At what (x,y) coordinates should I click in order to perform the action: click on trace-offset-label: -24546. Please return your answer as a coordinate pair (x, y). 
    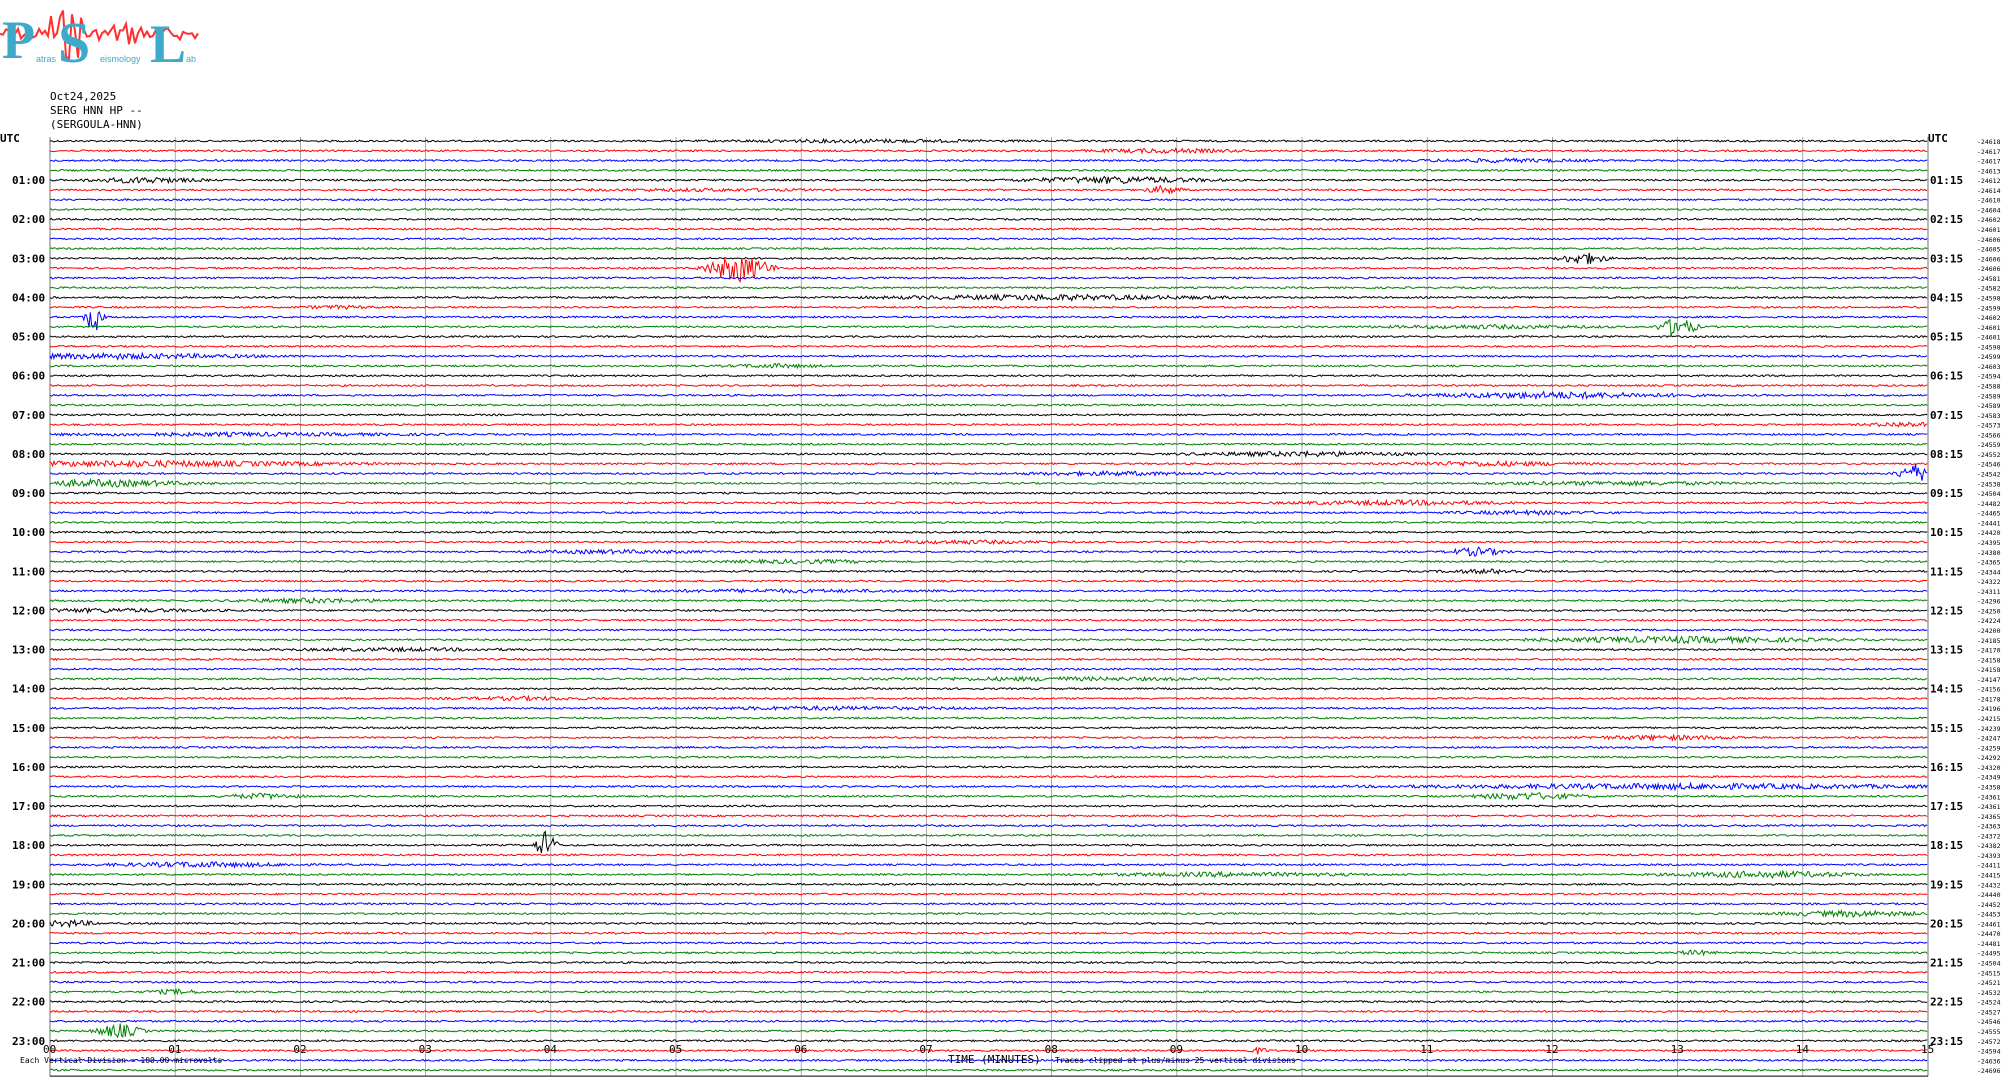
    Looking at the image, I should click on (1989, 1022).